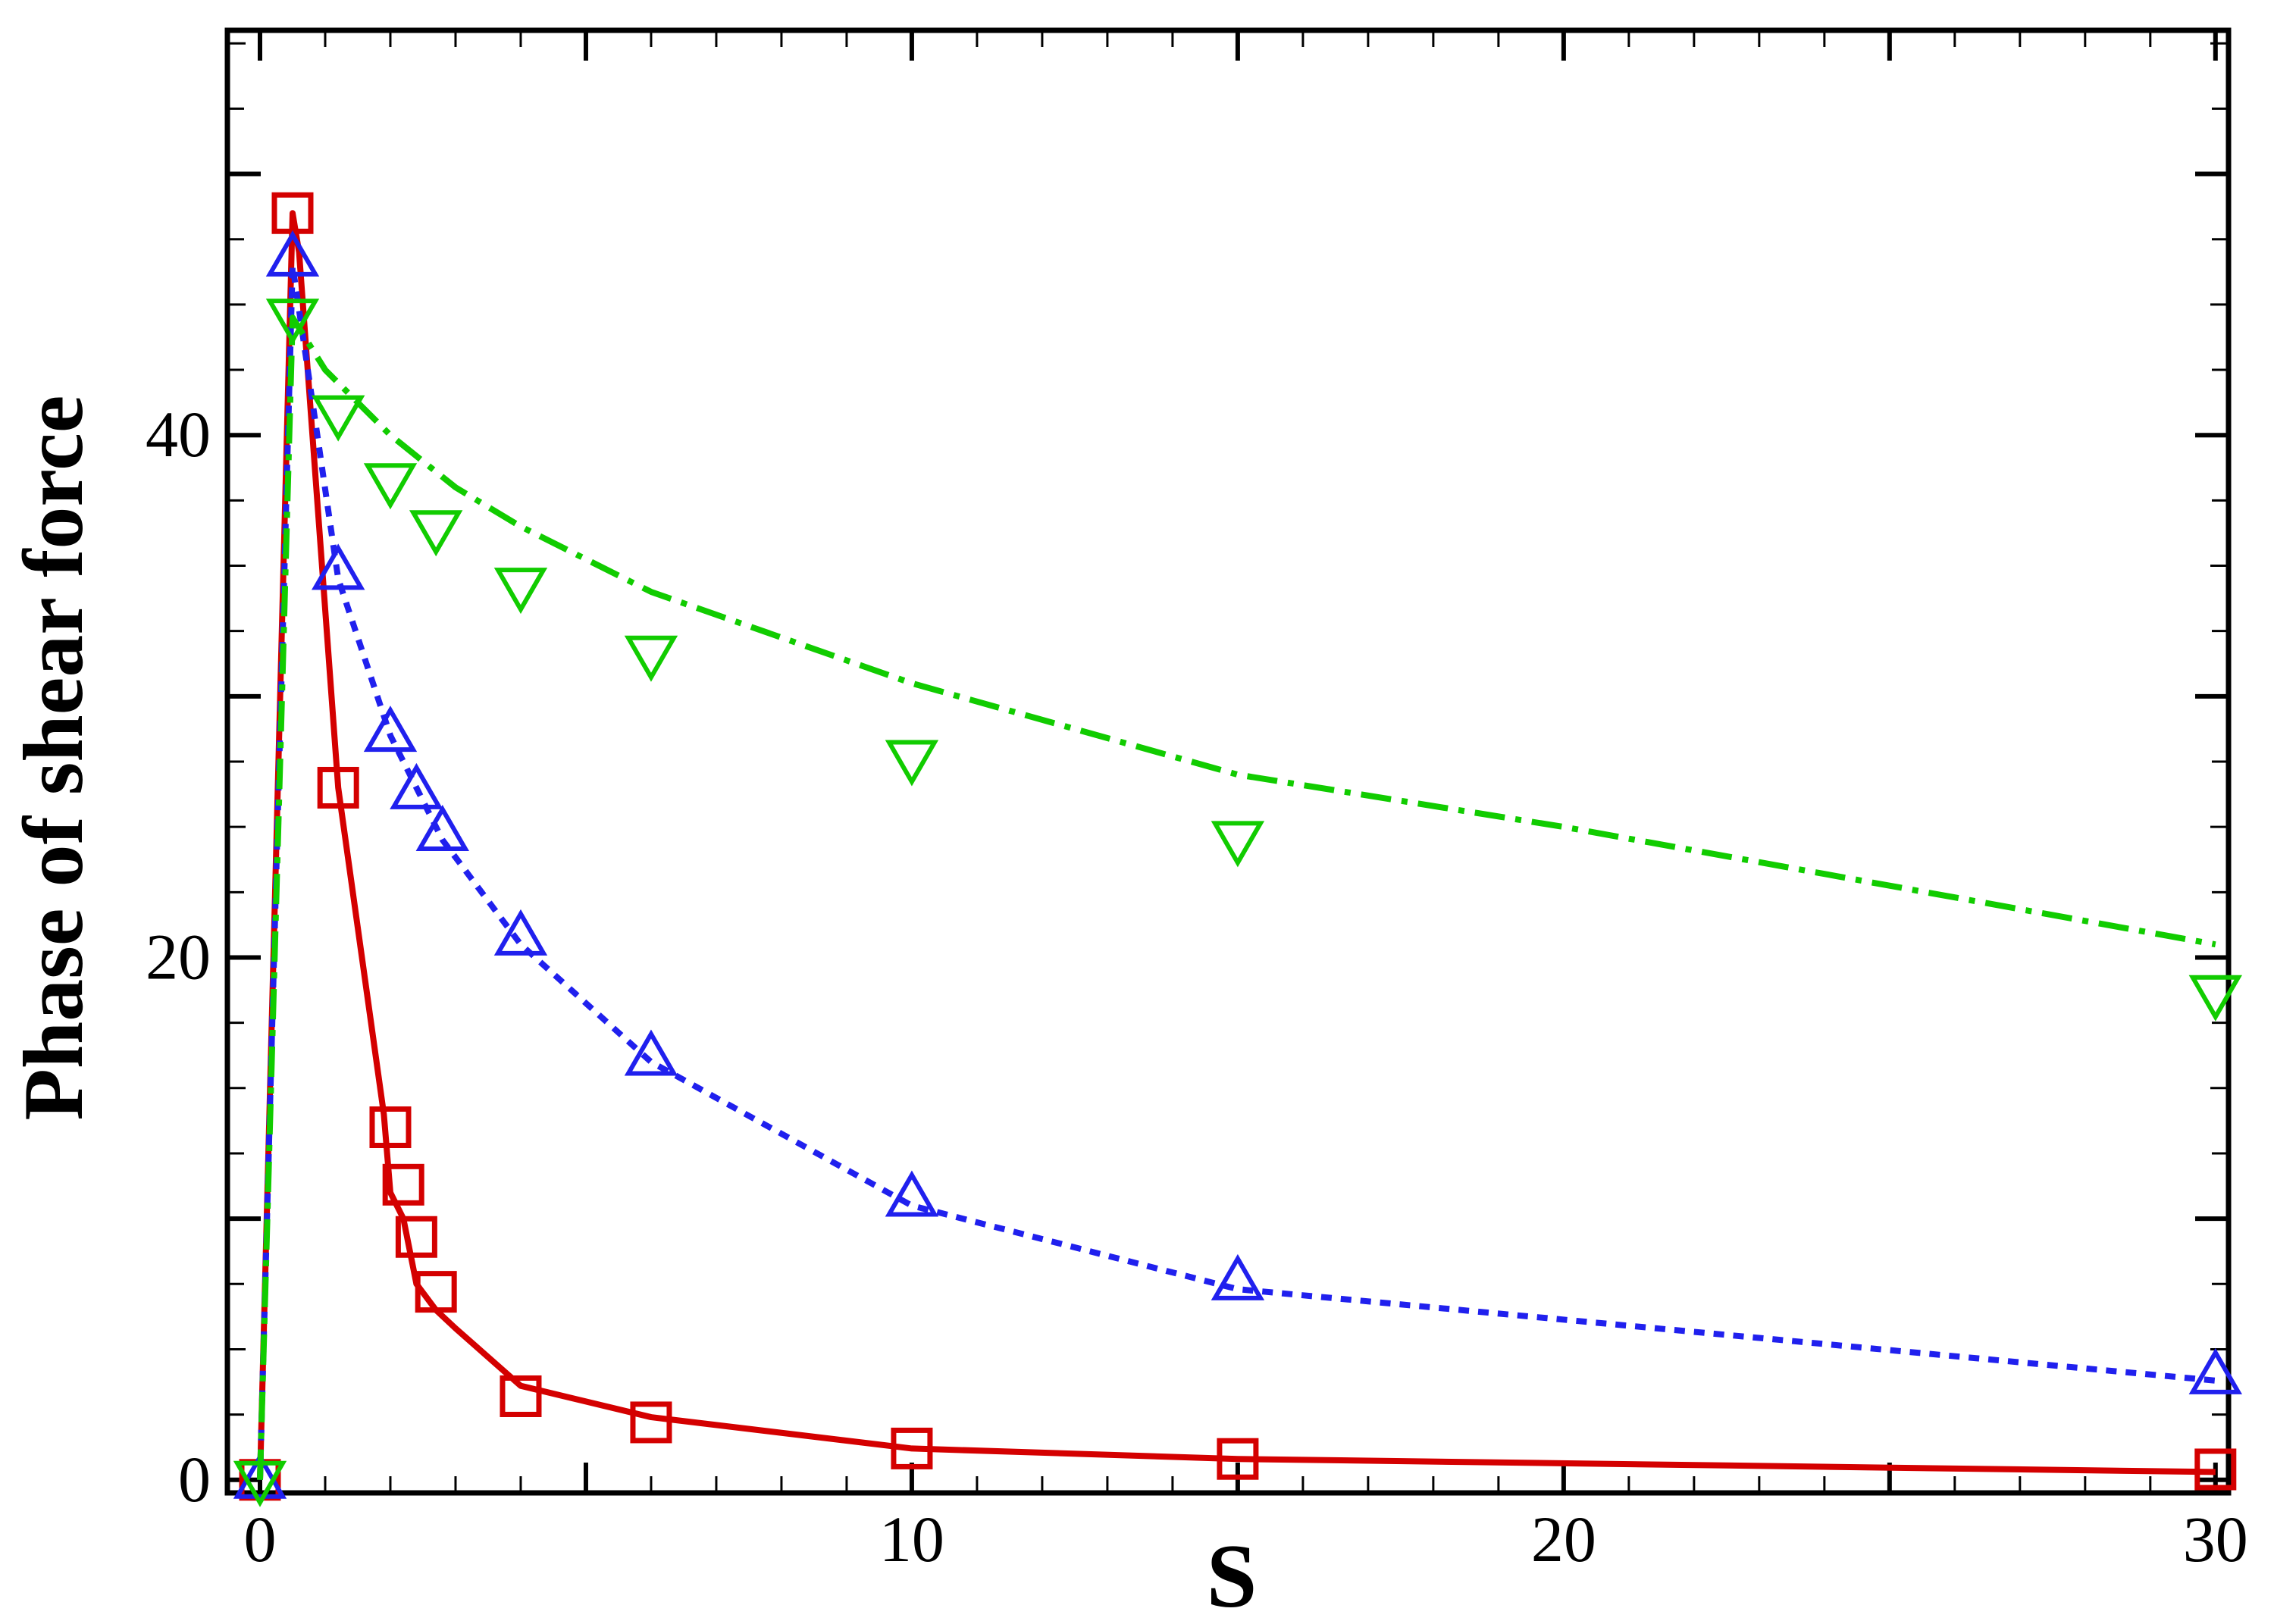 Image resolution: width=2274 pixels, height=1624 pixels. I want to click on x-tick-label: 30, so click(2215, 1539).